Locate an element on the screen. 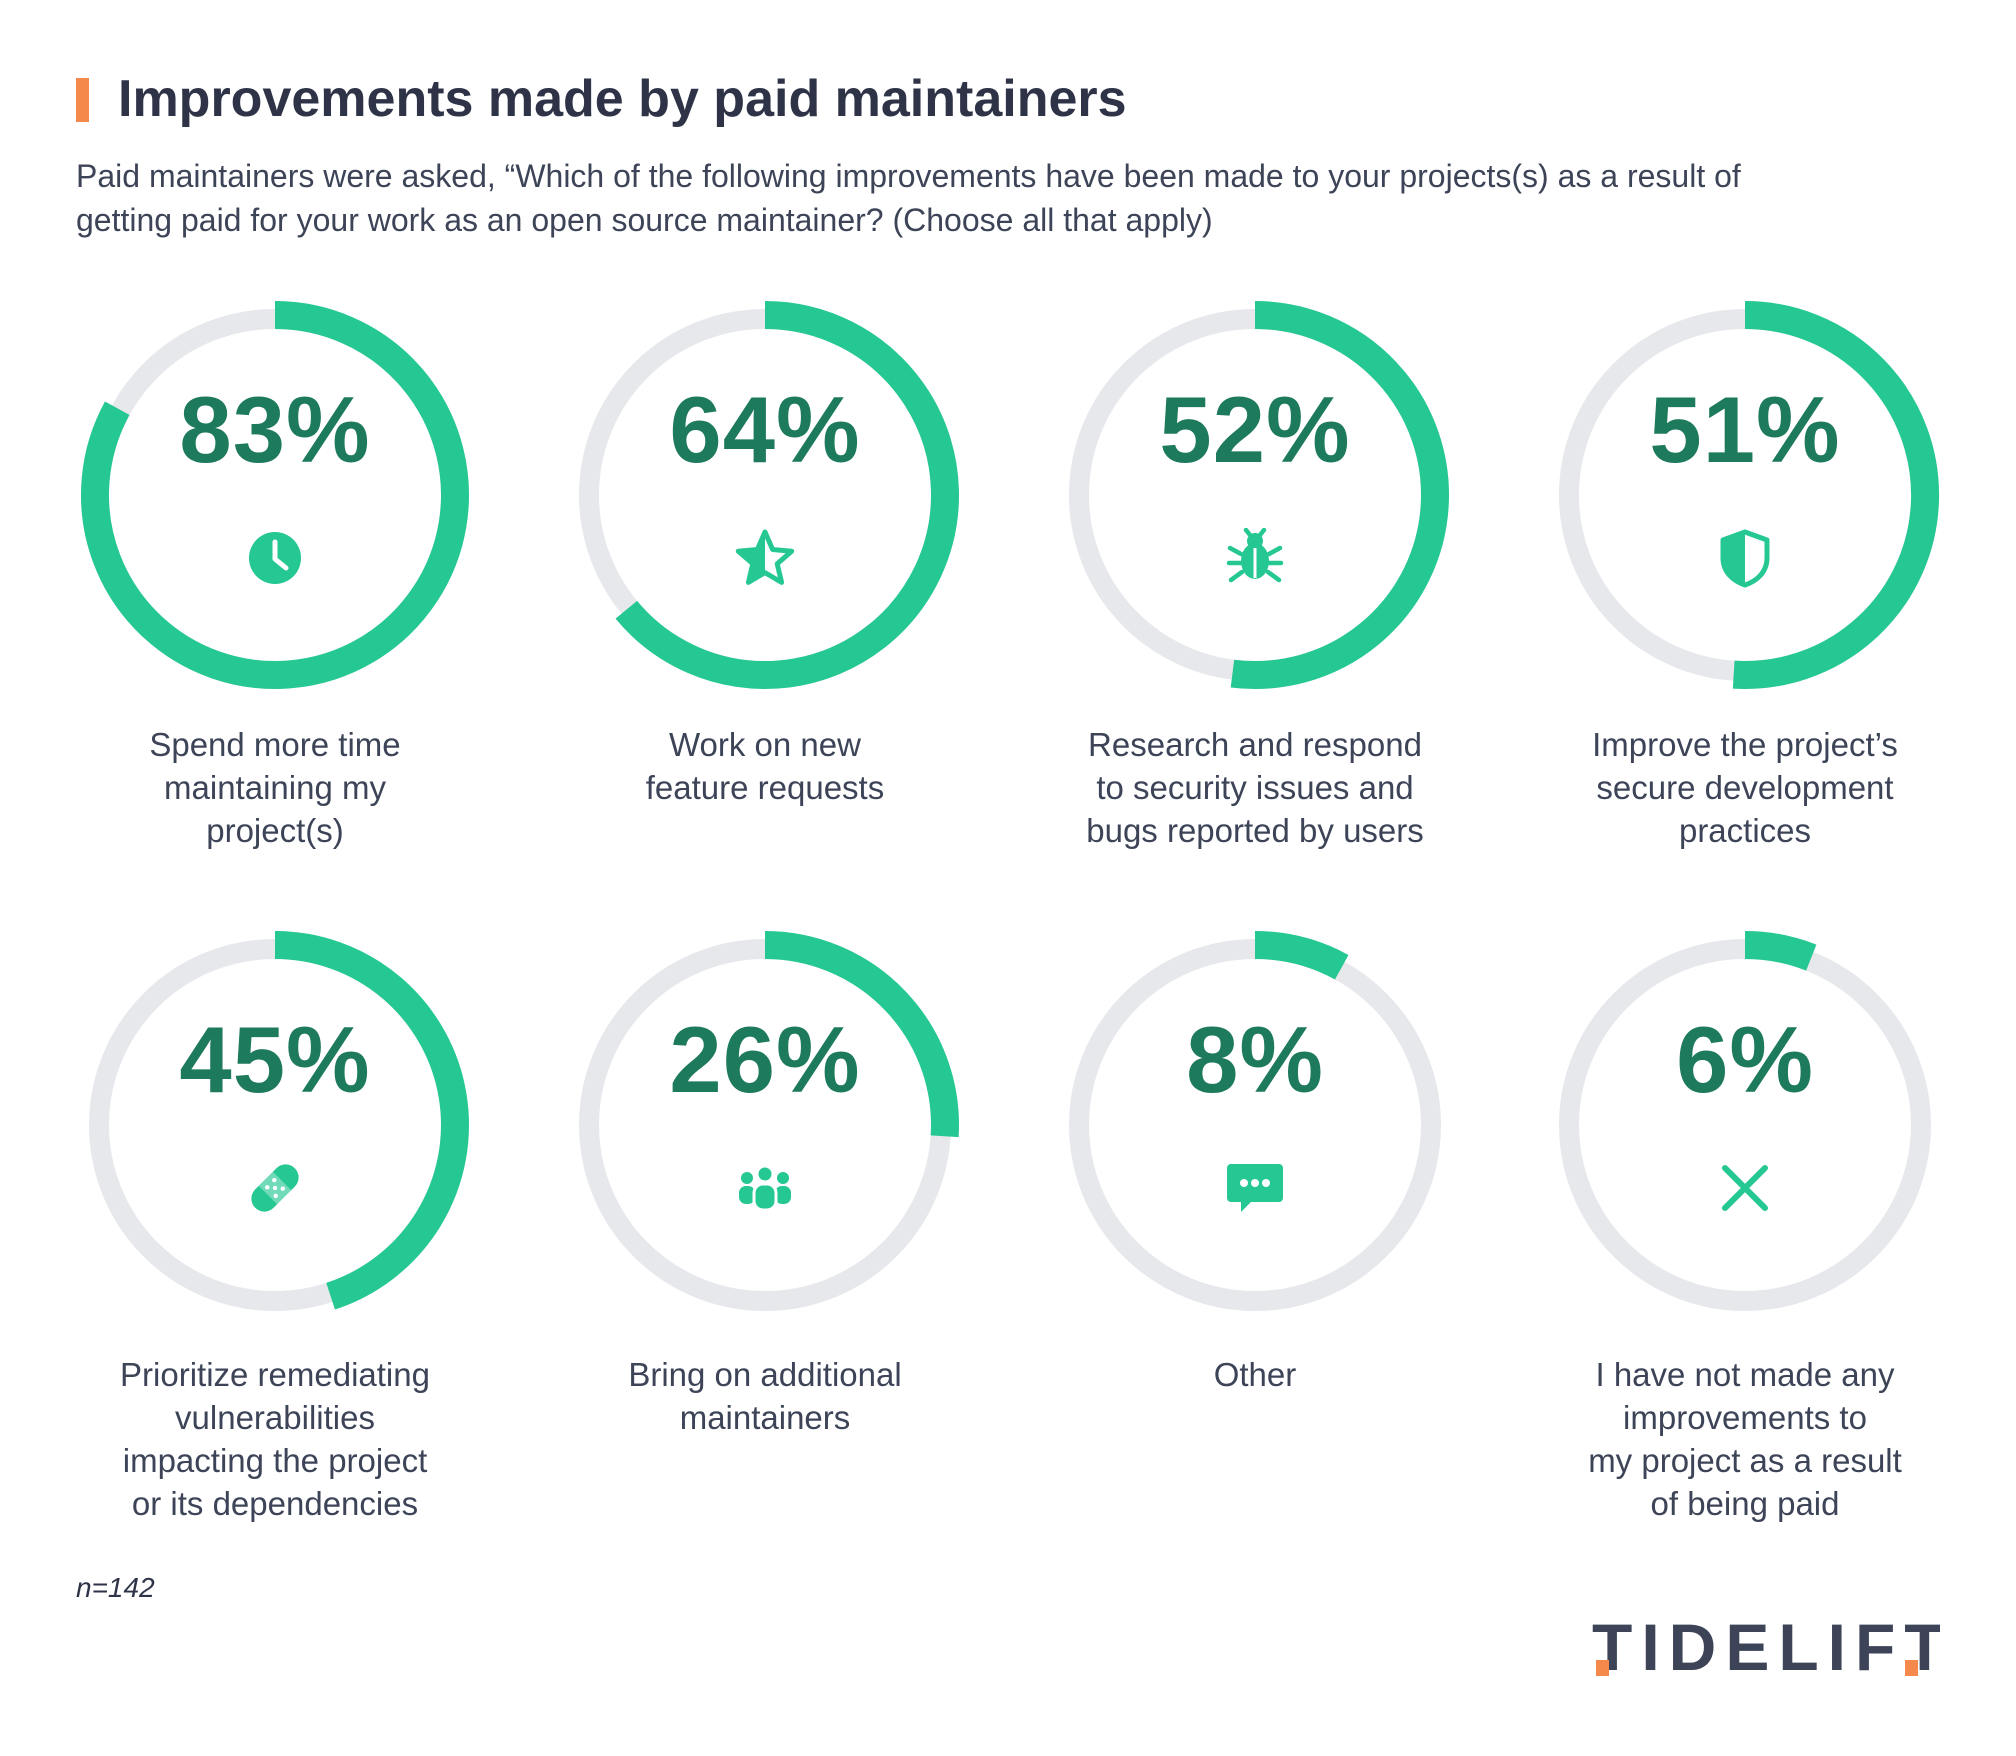  bandage-icon is located at coordinates (275, 1188).